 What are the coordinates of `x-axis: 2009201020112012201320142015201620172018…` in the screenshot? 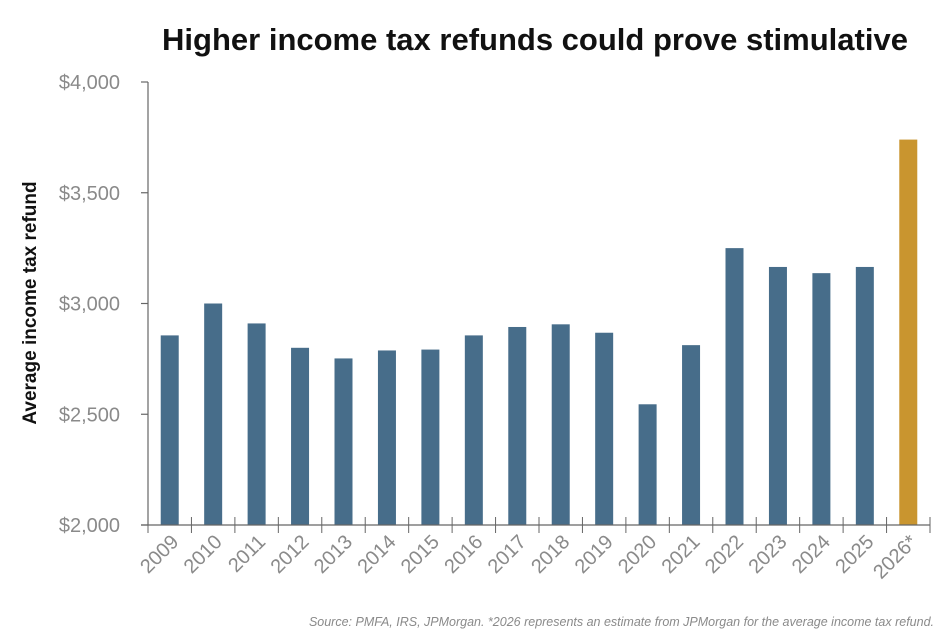 It's located at (533, 550).